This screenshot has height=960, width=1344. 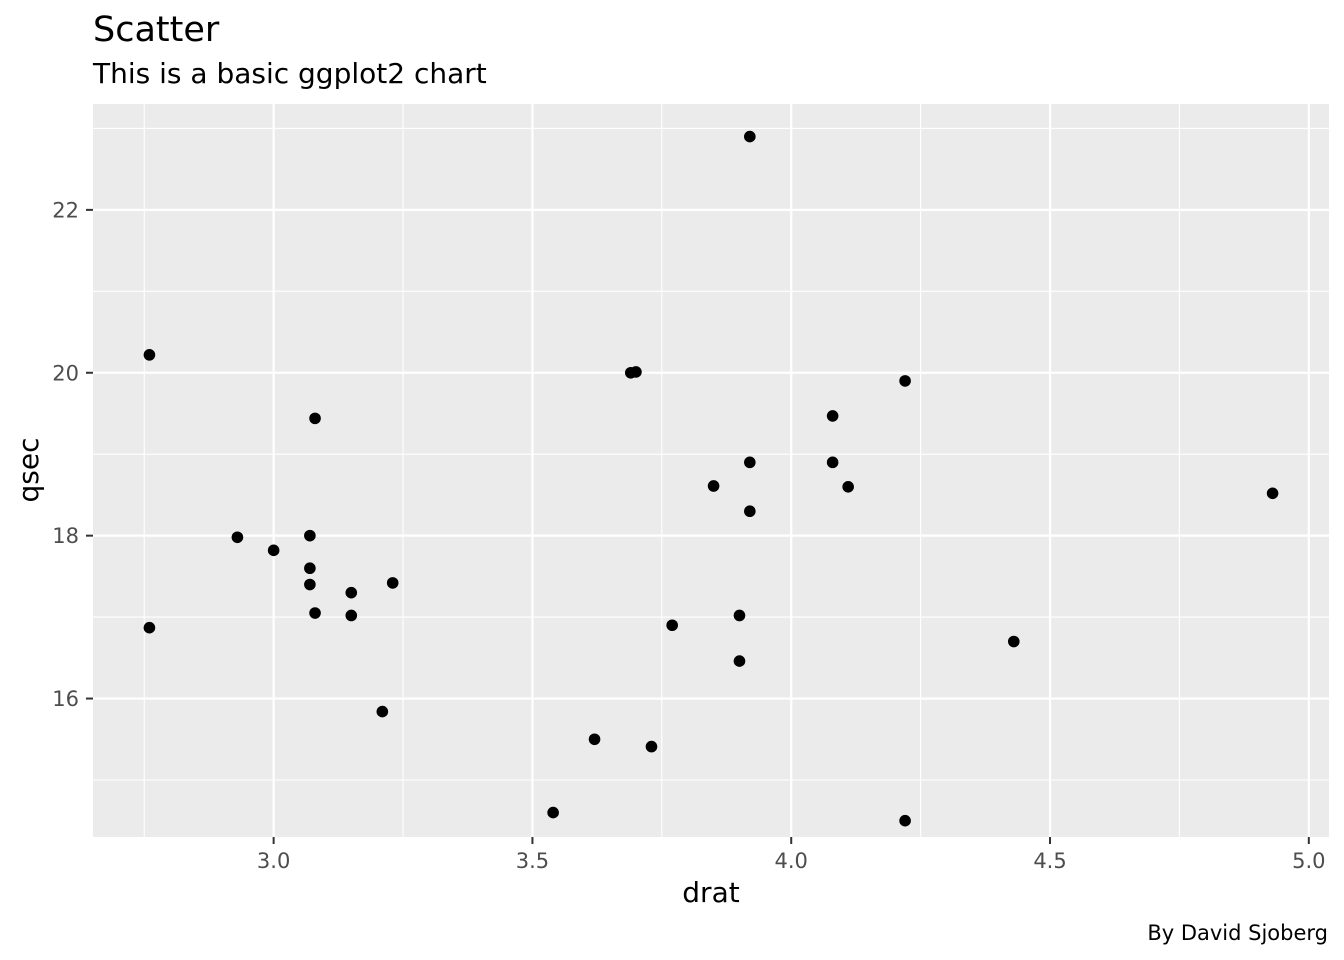 What do you see at coordinates (791, 861) in the screenshot?
I see `x-tick-label: 4.0` at bounding box center [791, 861].